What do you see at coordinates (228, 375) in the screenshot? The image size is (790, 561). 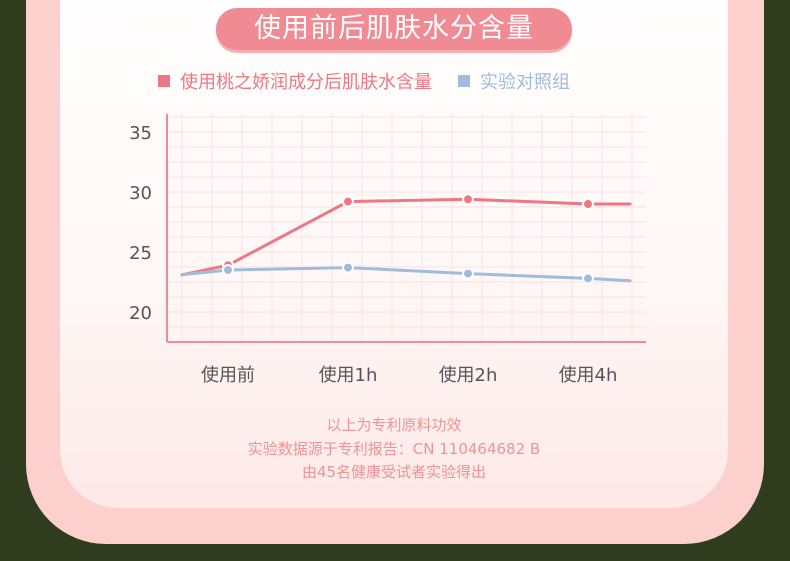 I see `x-tick-label: 使用前` at bounding box center [228, 375].